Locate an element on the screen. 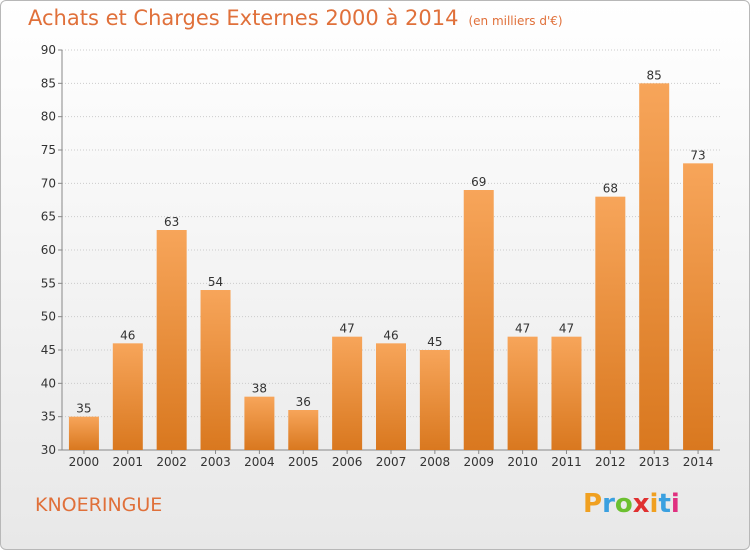  x-tick-label-2014: 2014 is located at coordinates (698, 462).